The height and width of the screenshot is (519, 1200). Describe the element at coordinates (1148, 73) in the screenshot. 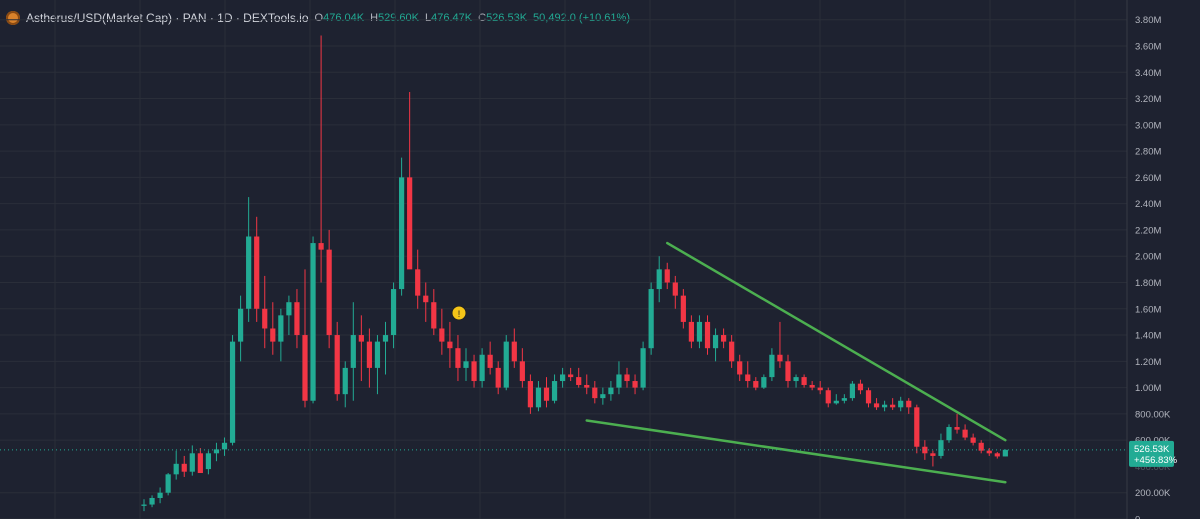

I see `y-tick-label: 3.40M` at that location.